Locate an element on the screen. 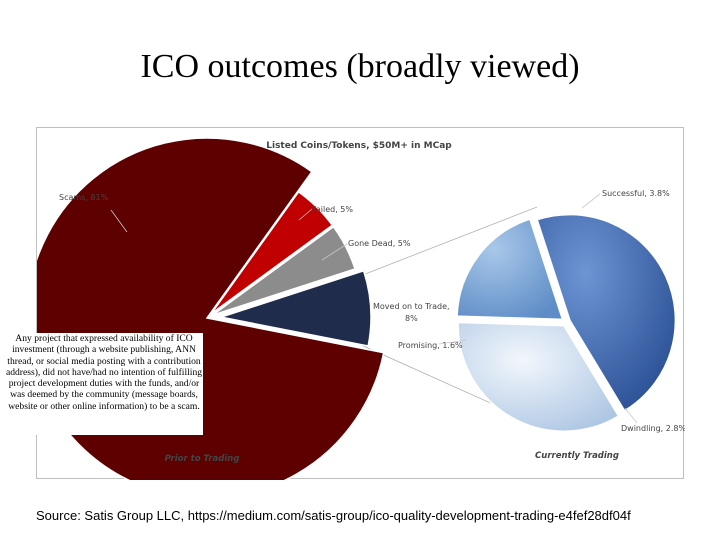  label-failed: Failed, 5% is located at coordinates (332, 209).